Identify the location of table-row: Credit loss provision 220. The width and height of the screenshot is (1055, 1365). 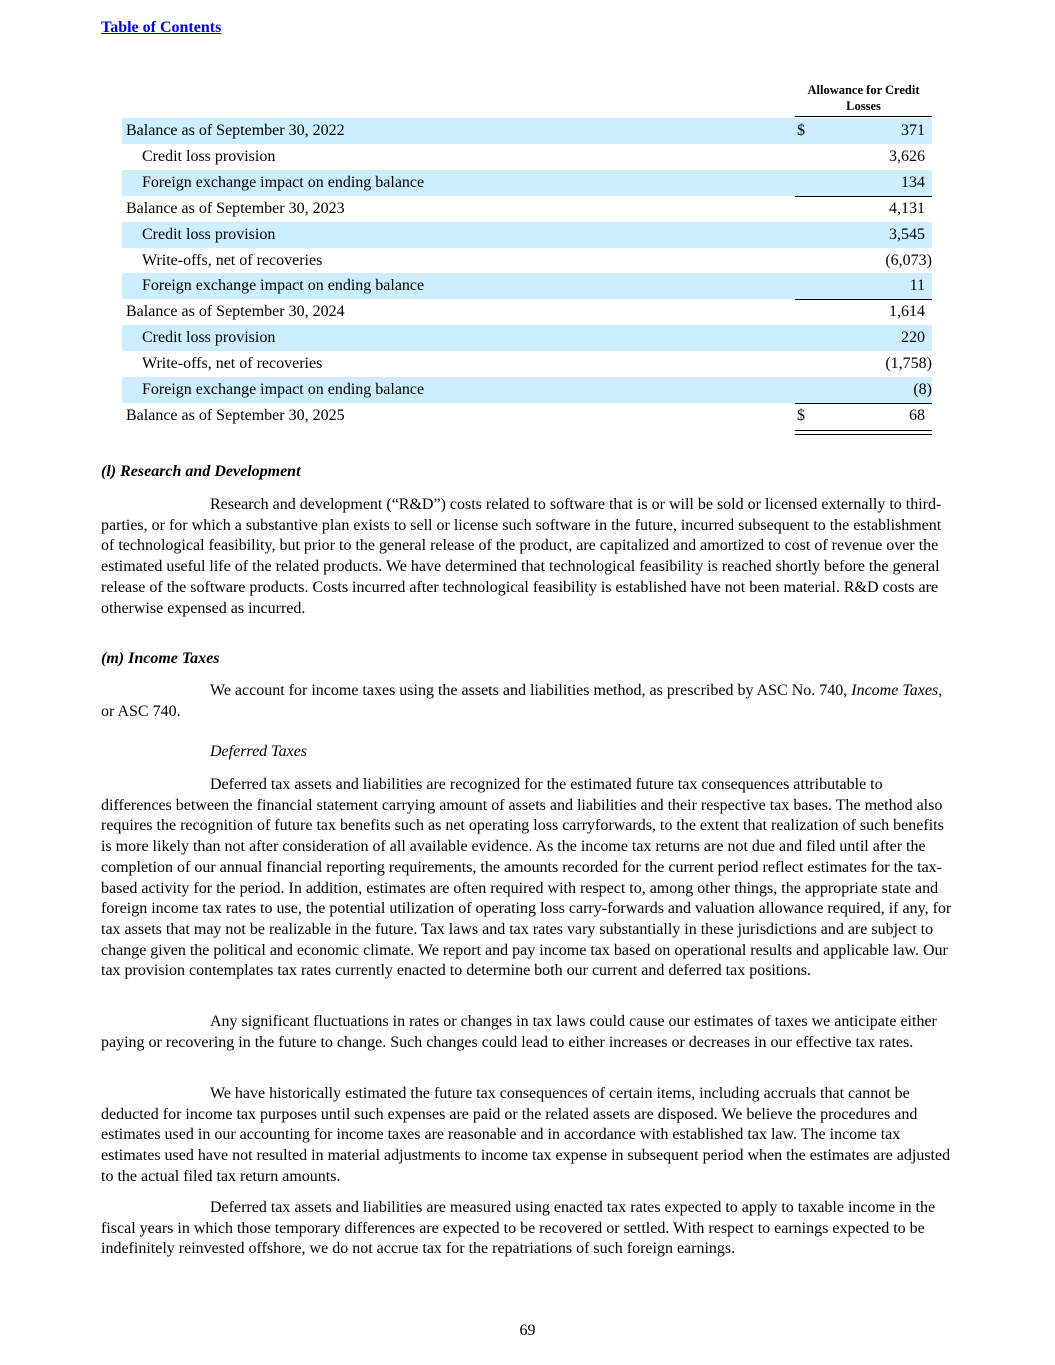
(527, 338).